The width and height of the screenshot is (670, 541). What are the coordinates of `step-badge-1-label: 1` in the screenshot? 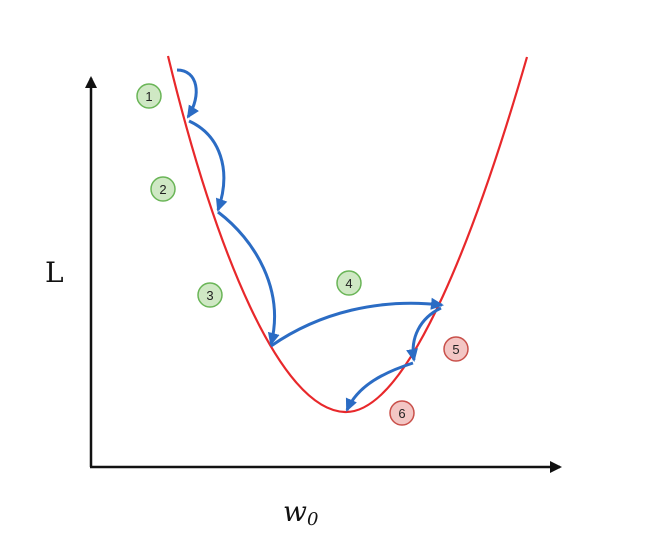 It's located at (148, 96).